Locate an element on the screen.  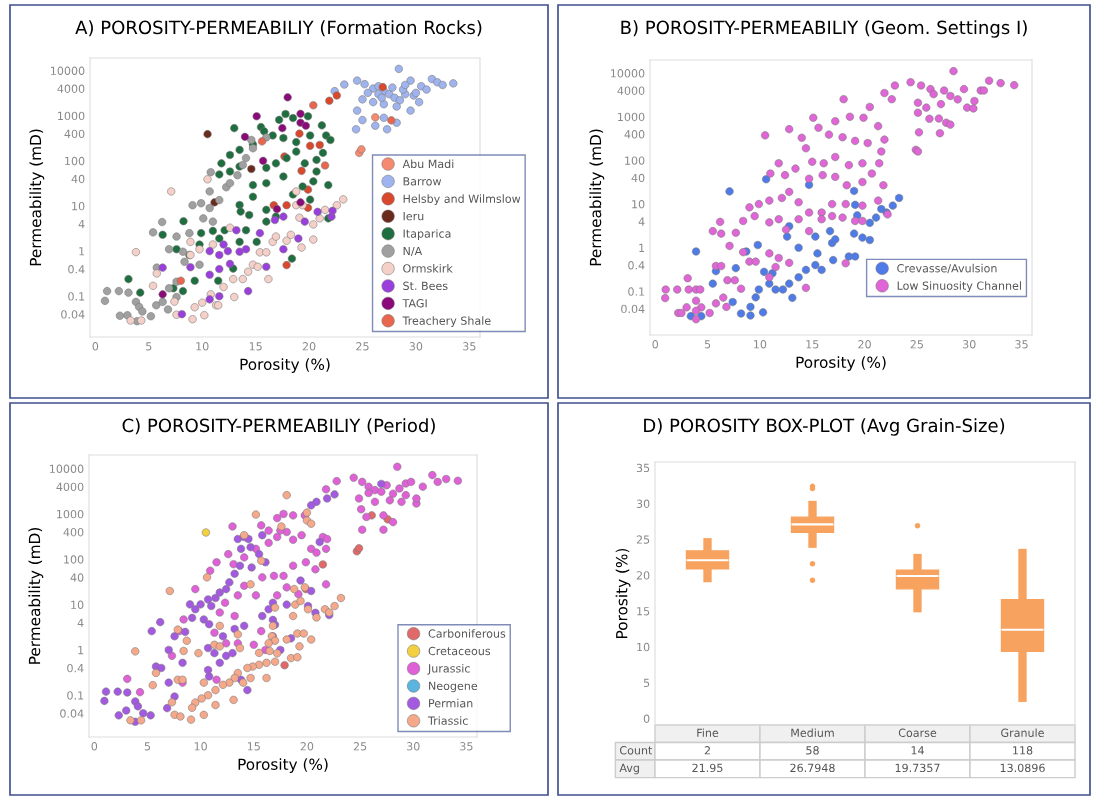
legend-label: Jurassic is located at coordinates (448, 669).